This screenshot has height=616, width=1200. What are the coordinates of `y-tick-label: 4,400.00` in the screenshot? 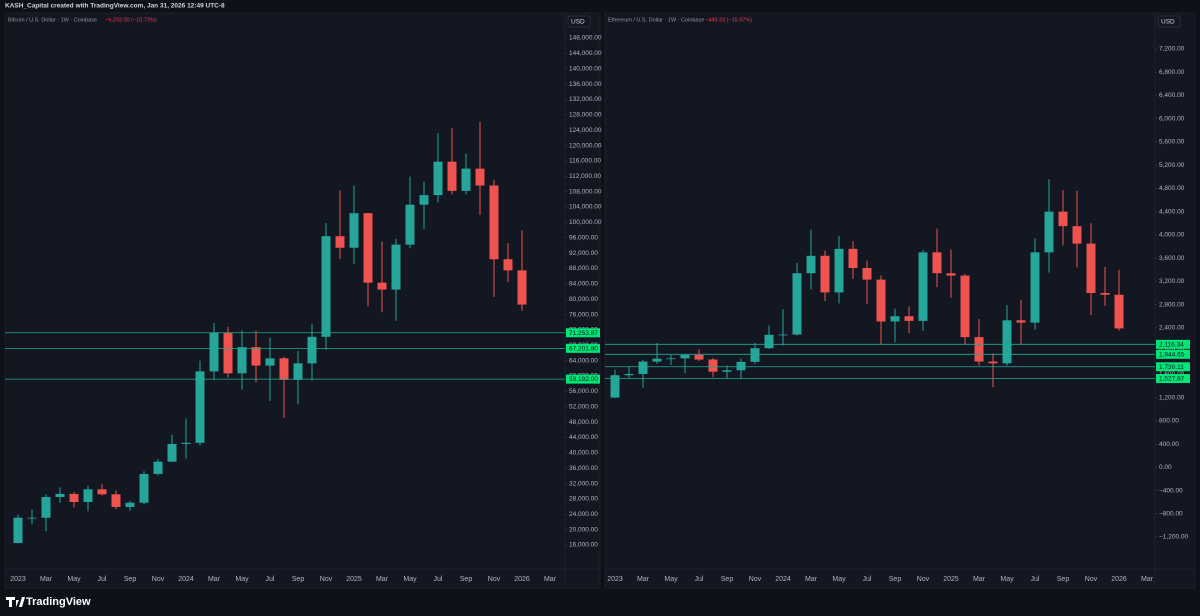 It's located at (1172, 211).